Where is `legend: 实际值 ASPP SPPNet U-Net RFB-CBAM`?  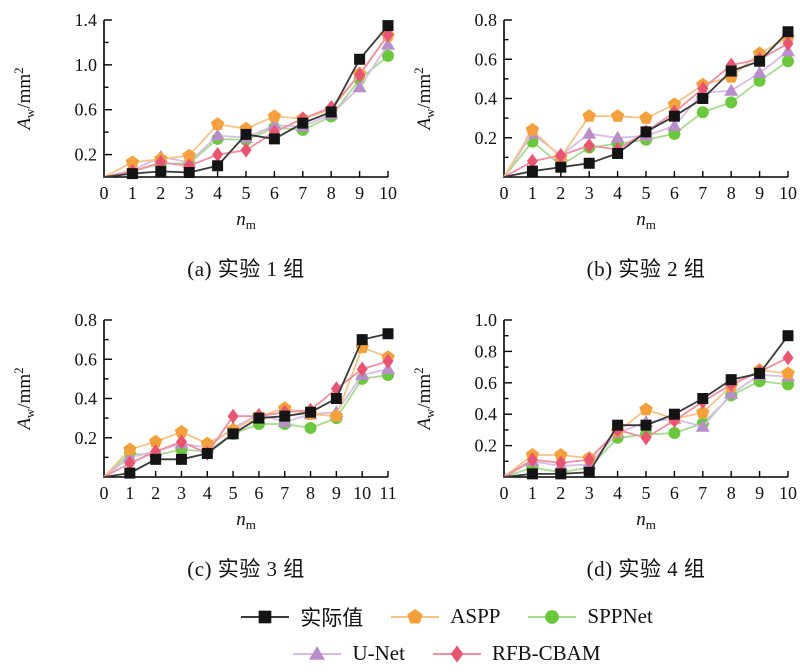 legend: 实际值 ASPP SPPNet U-Net RFB-CBAM is located at coordinates (400, 635).